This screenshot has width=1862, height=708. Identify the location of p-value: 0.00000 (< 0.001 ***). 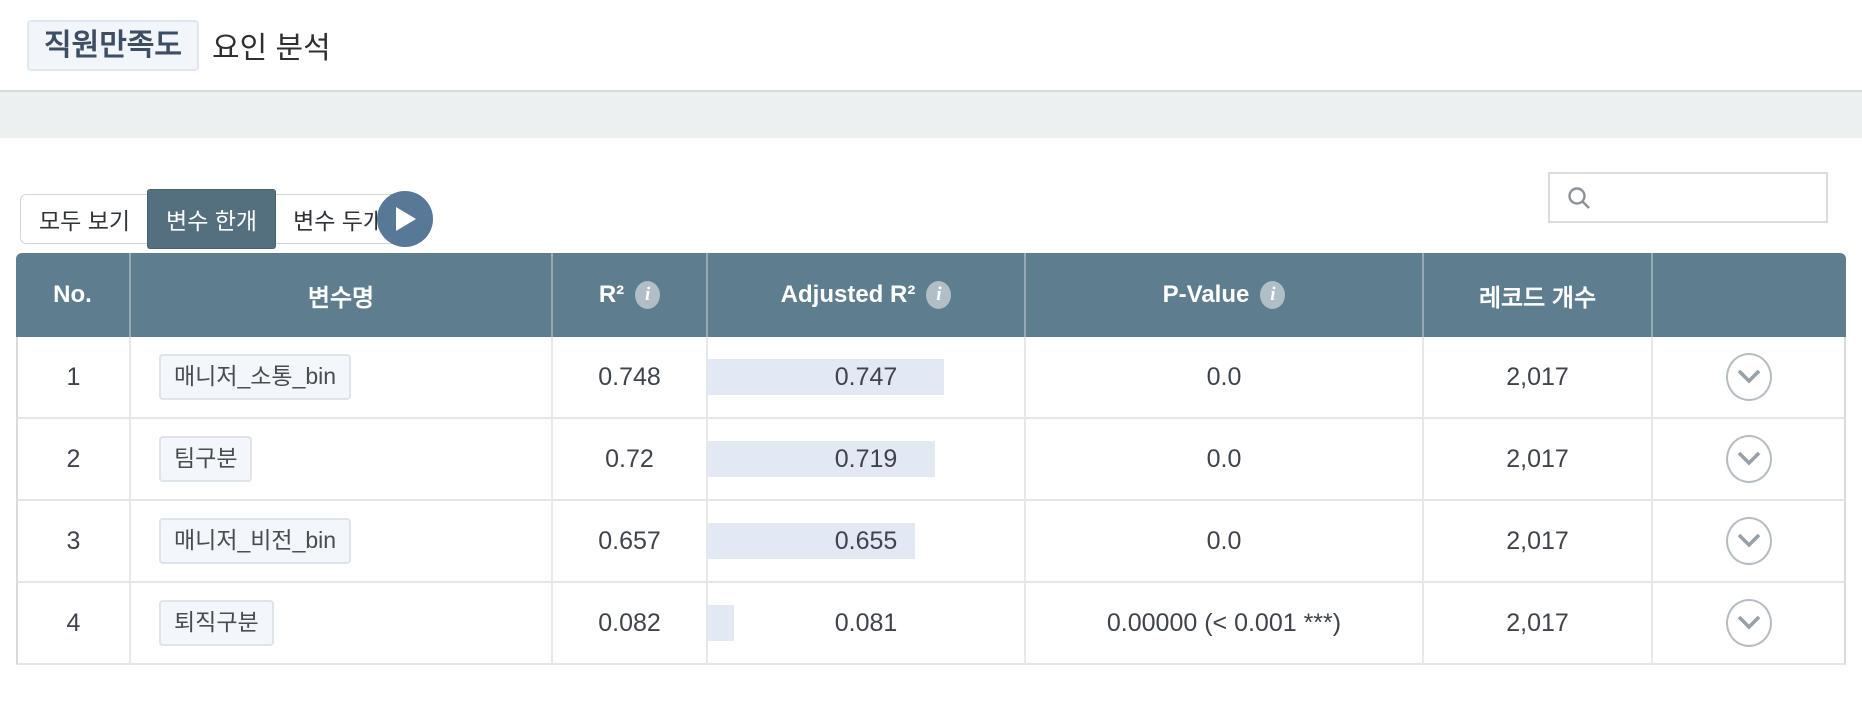
(1225, 624).